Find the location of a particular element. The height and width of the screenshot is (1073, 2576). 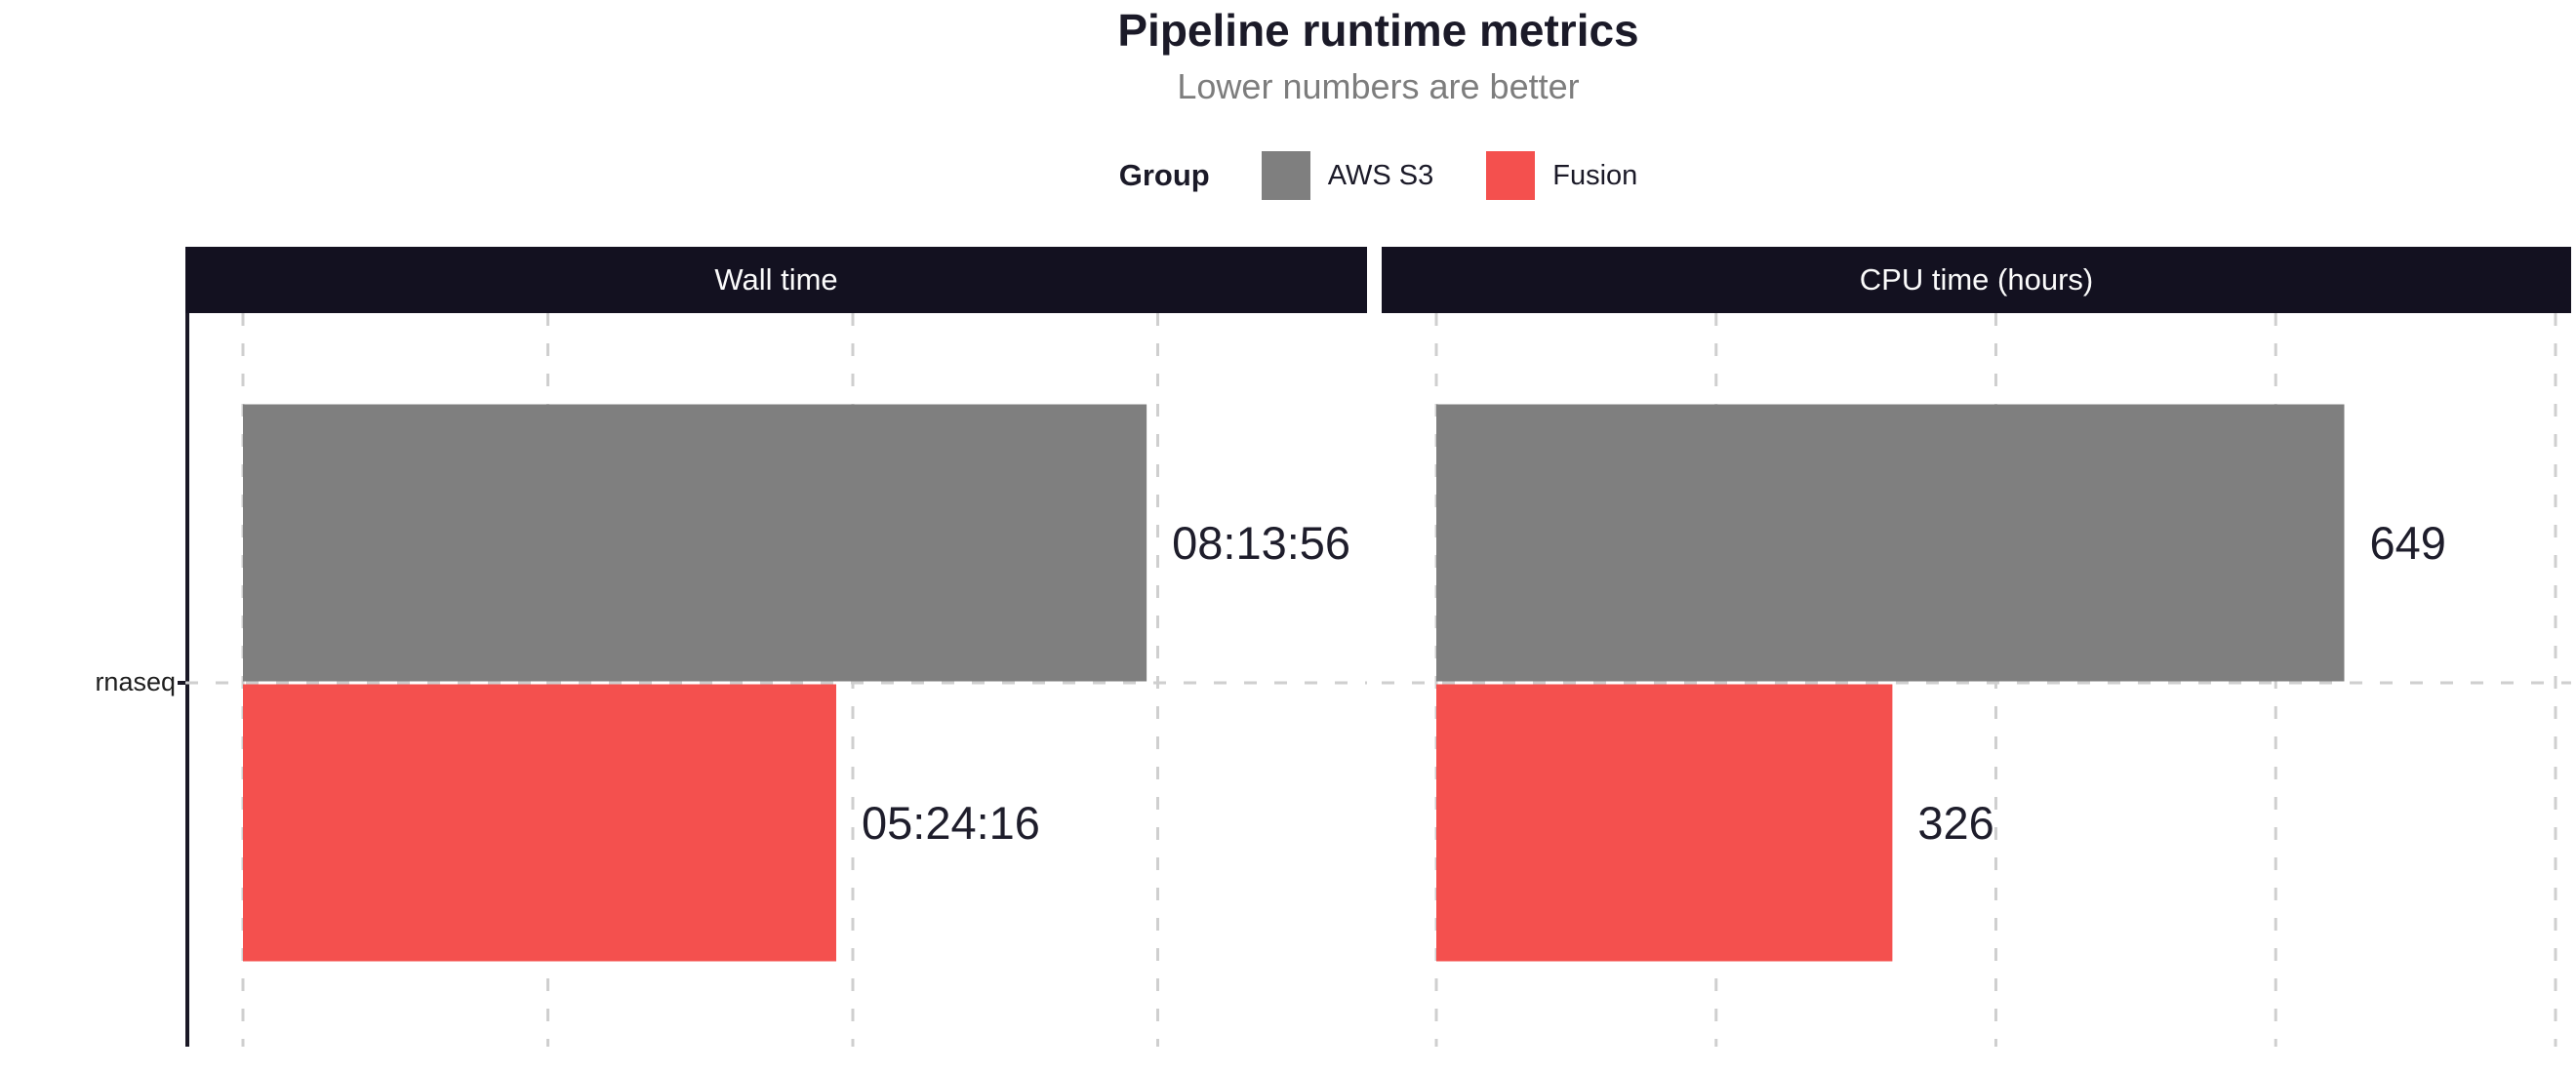

legend-swatch-fusion is located at coordinates (1511, 175).